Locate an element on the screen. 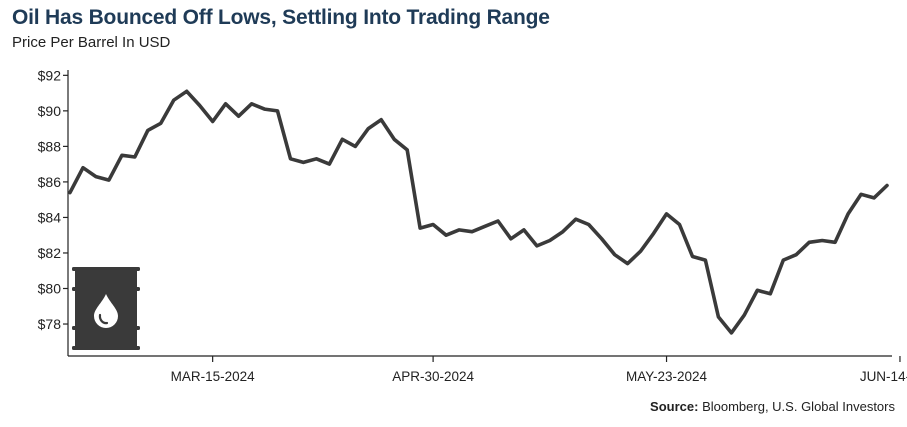 This screenshot has width=907, height=427. y-tick-label: $88 is located at coordinates (50, 146).